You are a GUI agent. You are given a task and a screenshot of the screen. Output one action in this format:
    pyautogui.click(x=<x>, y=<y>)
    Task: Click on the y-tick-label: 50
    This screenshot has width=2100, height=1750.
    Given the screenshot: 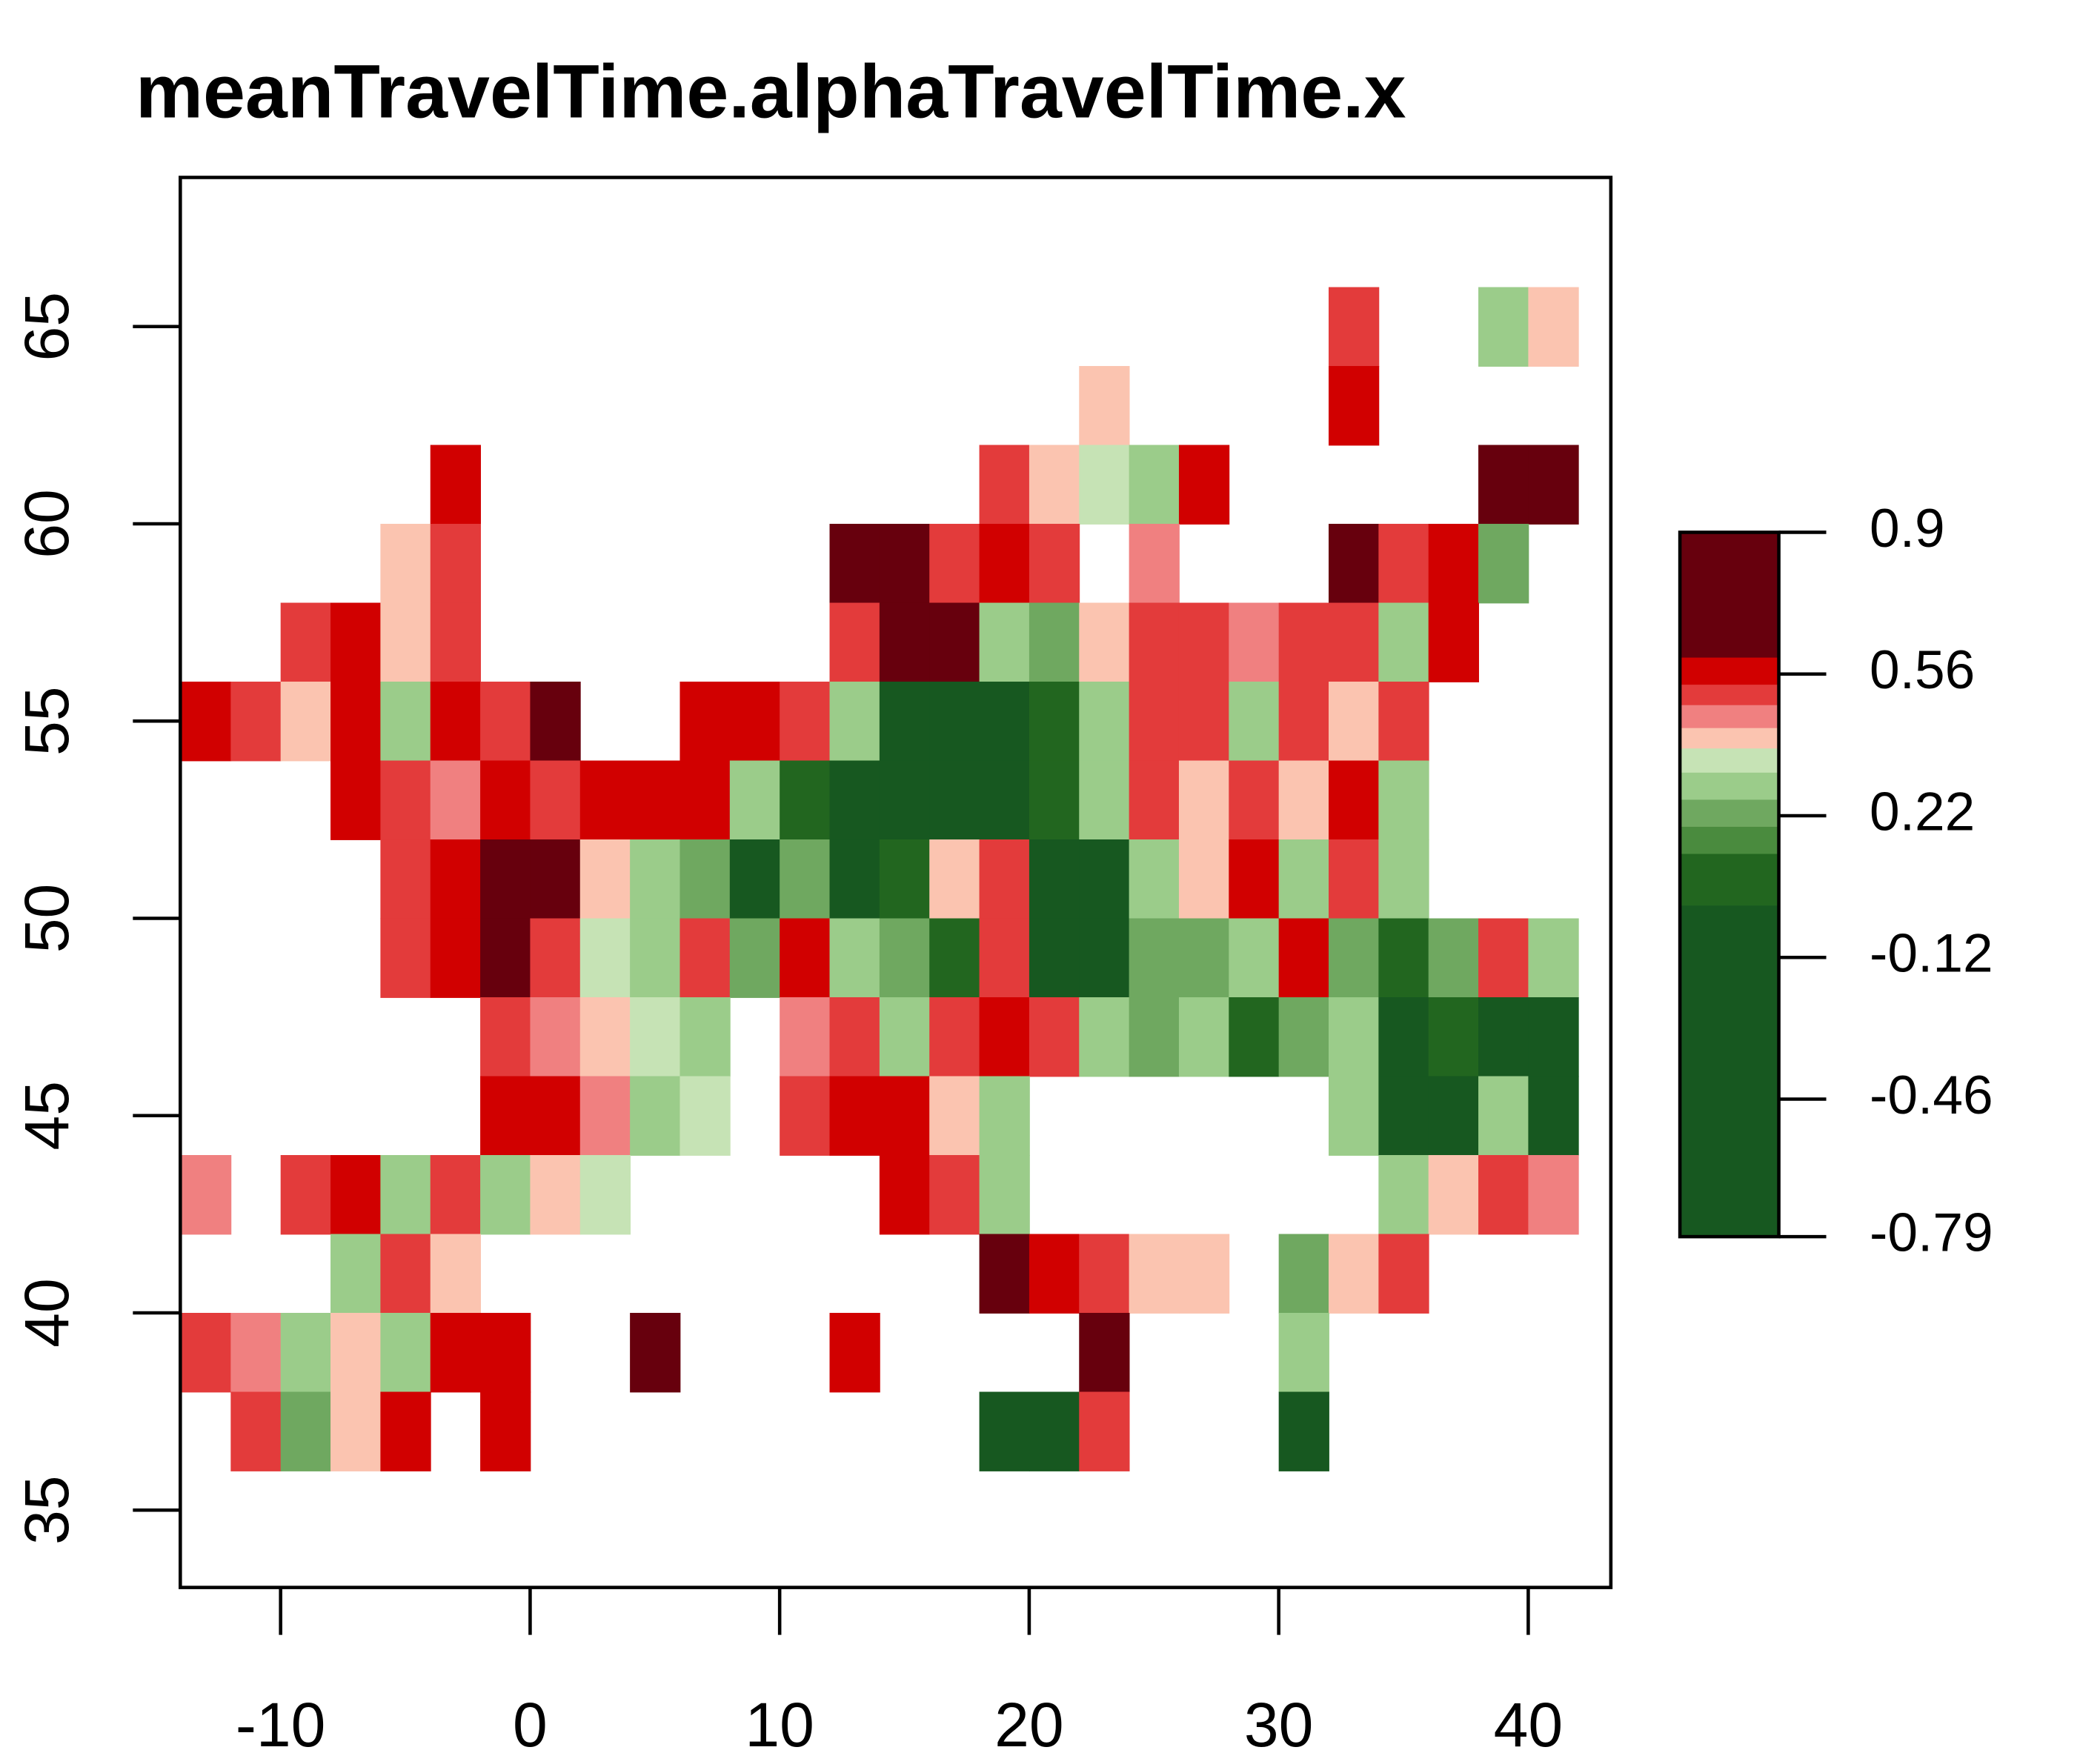 What is the action you would take?
    pyautogui.click(x=47, y=919)
    